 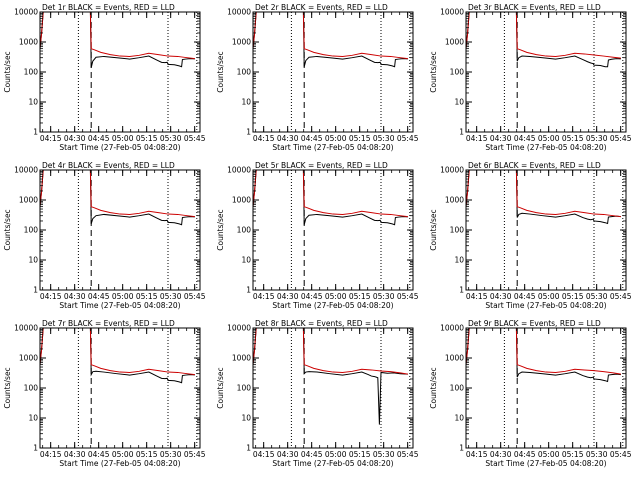 What do you see at coordinates (534, 7) in the screenshot?
I see `panel-title: Det 3r BLACK = Events, RED = LLD` at bounding box center [534, 7].